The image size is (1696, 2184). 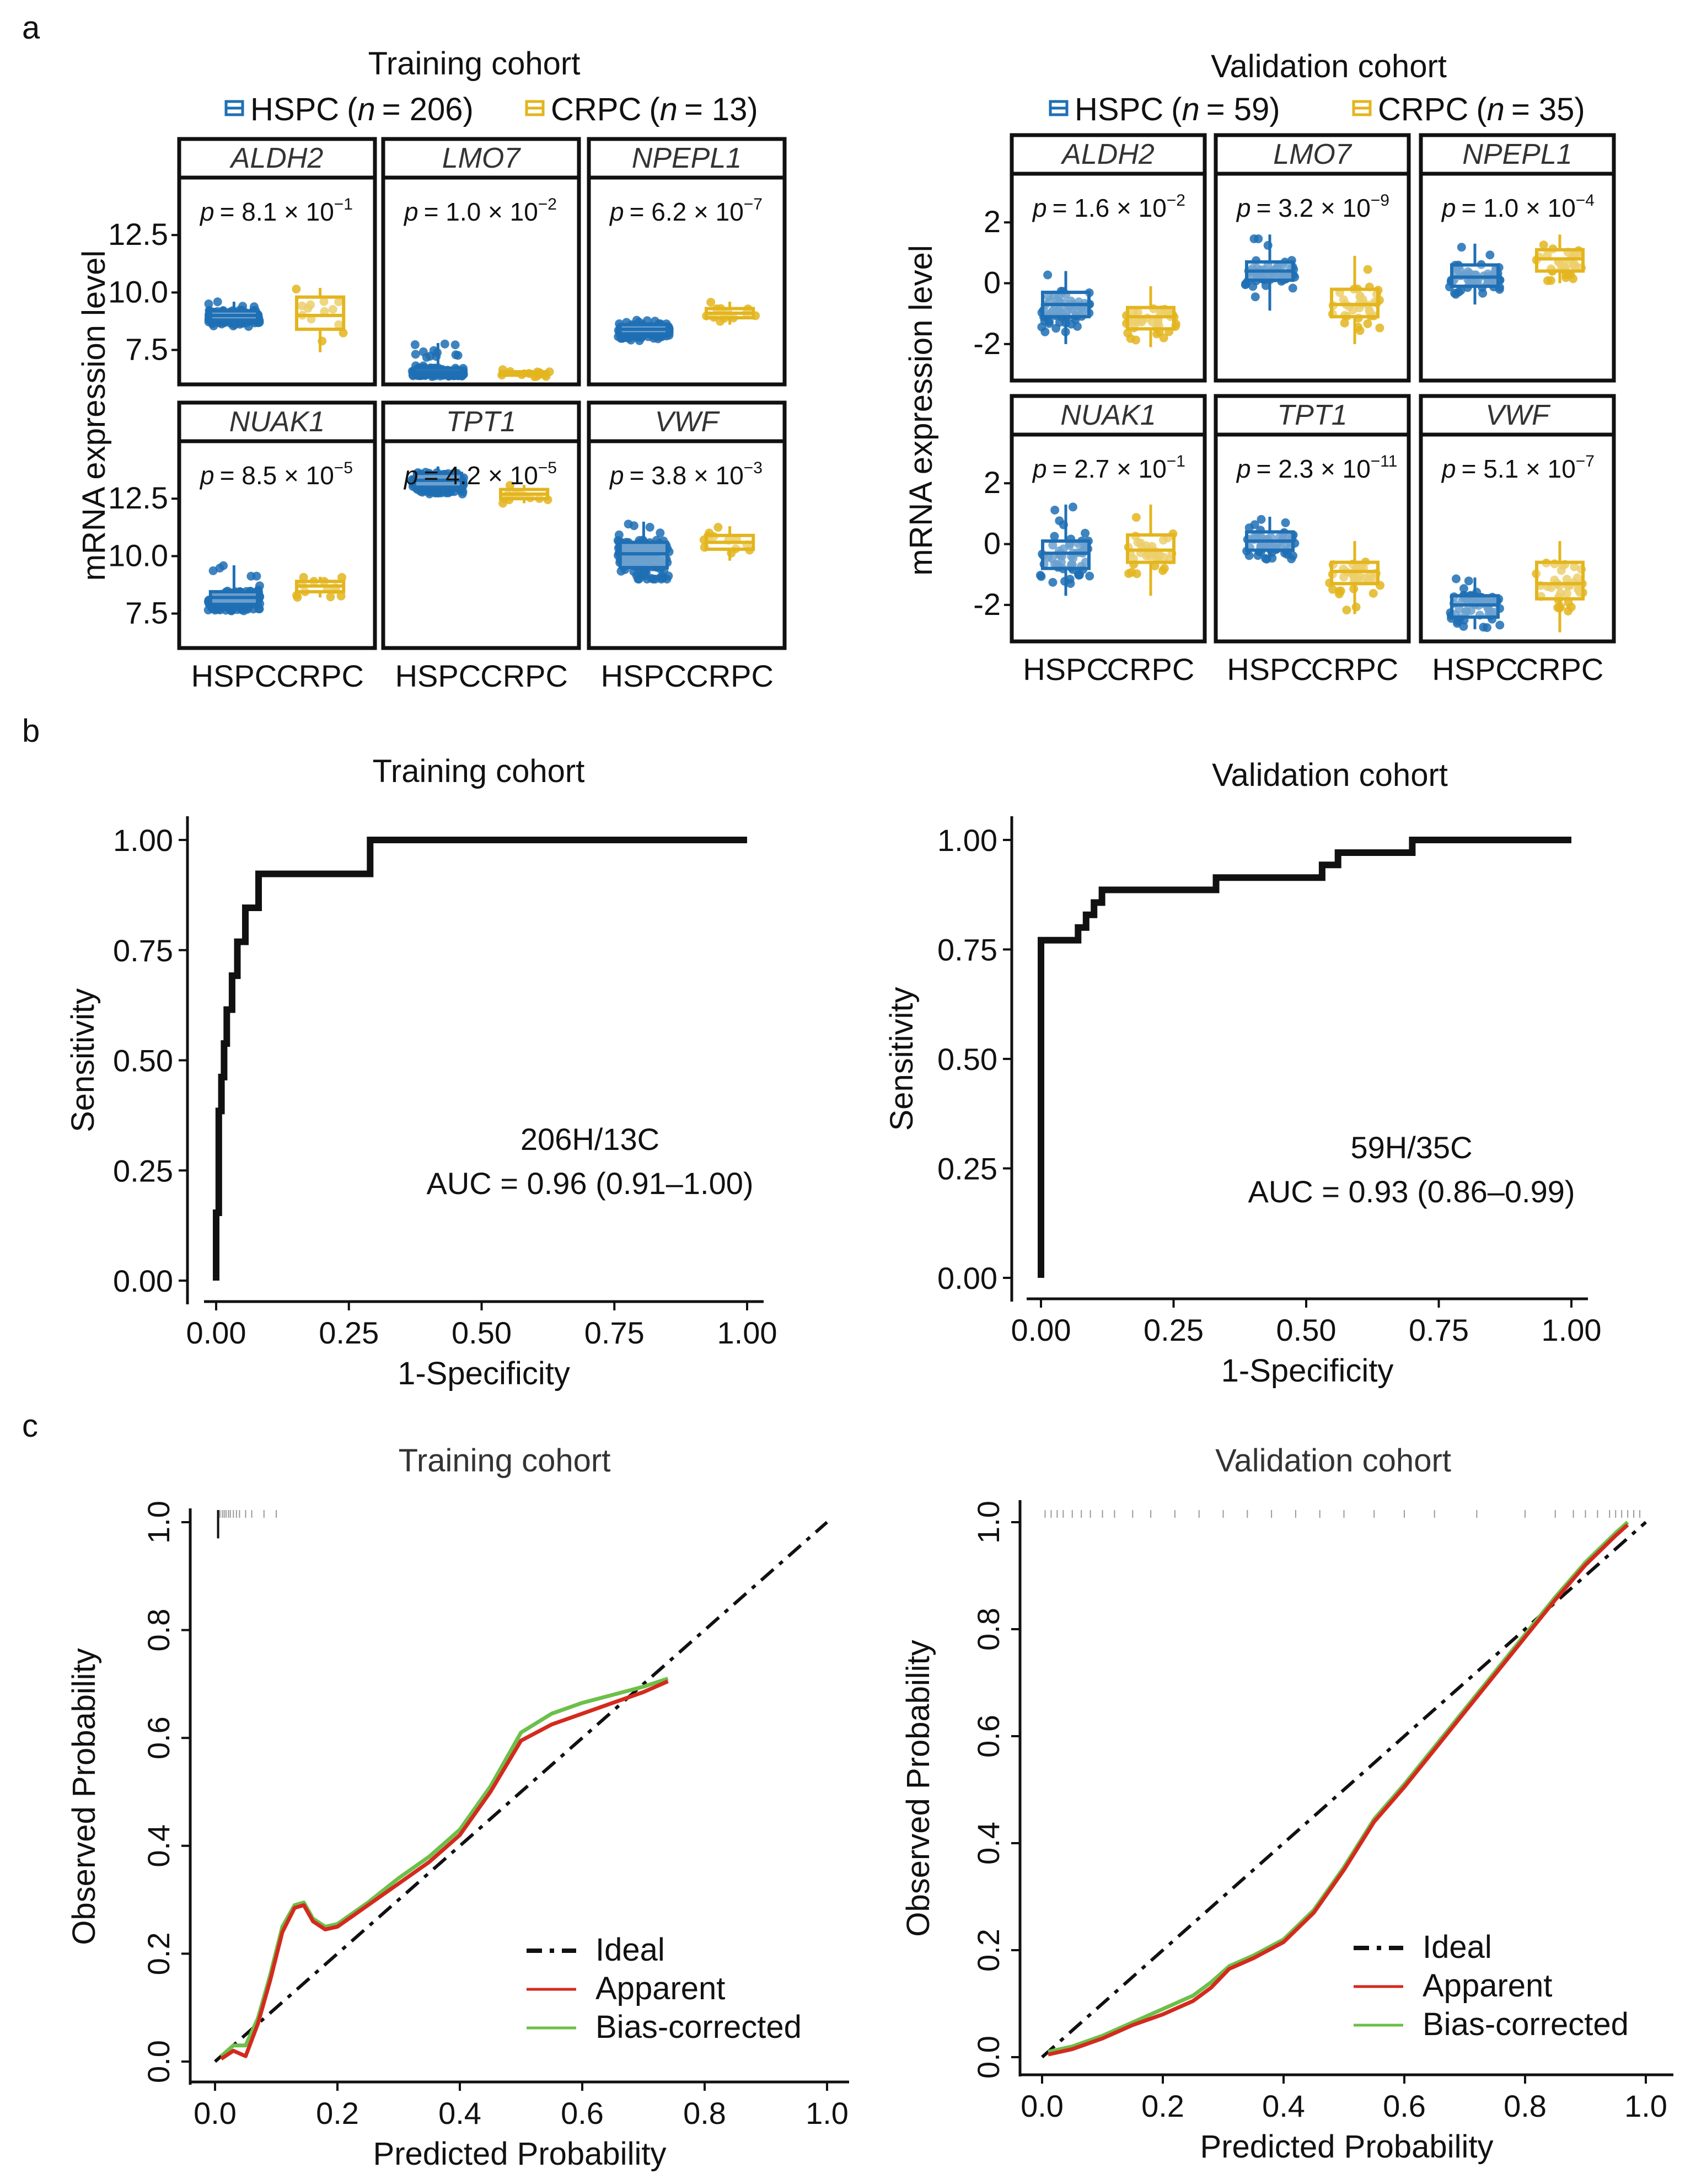 What do you see at coordinates (987, 604) in the screenshot?
I see `y-tick-label: -2` at bounding box center [987, 604].